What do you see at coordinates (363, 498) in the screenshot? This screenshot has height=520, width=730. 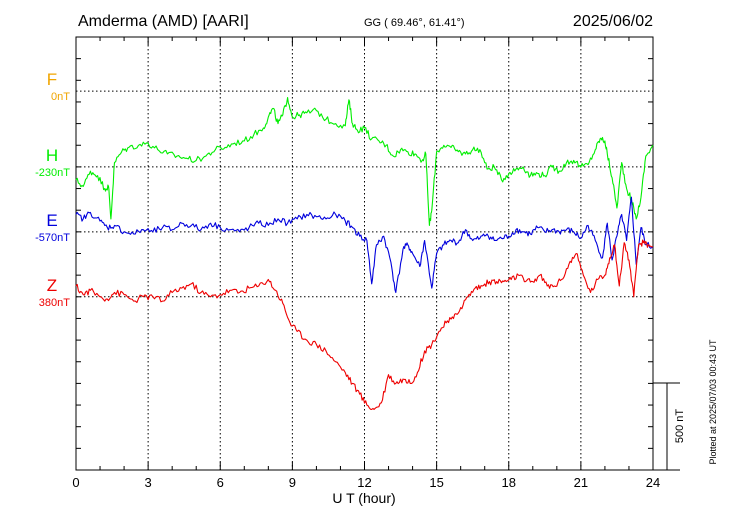 I see `x-axis-label: U T (hour)` at bounding box center [363, 498].